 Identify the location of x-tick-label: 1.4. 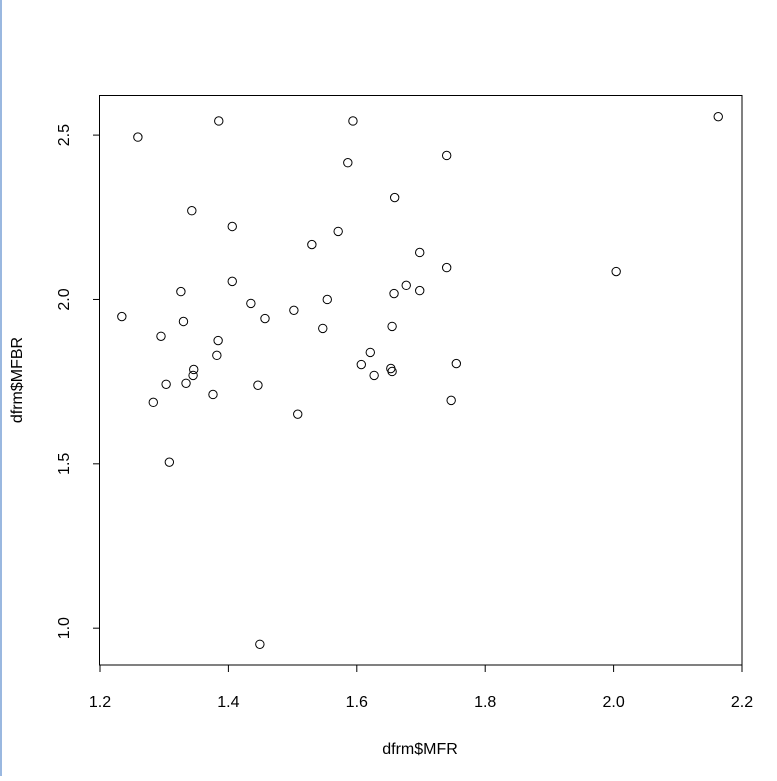
(228, 702).